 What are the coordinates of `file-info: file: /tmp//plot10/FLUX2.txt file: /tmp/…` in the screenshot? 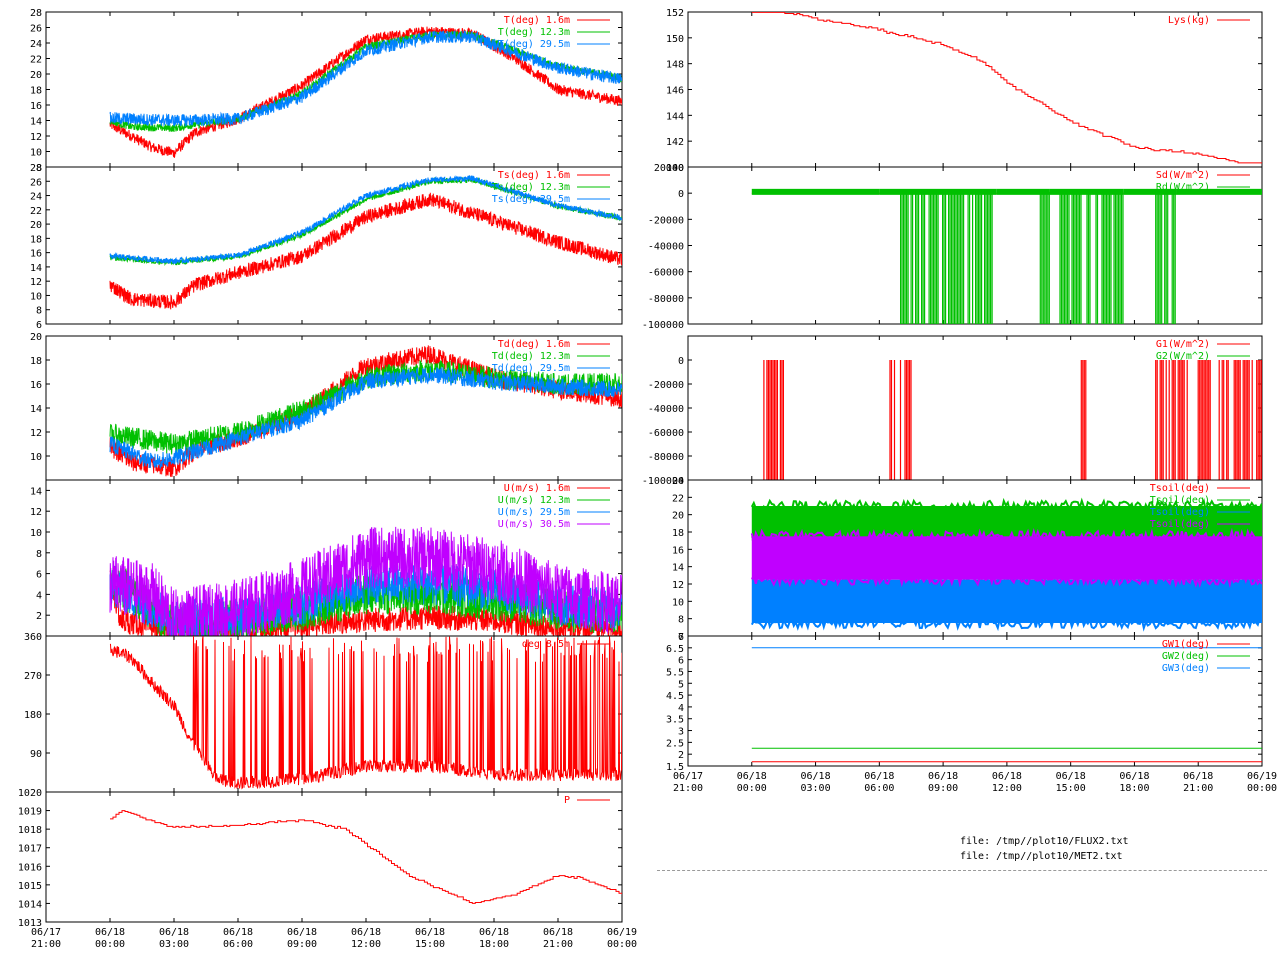 It's located at (1044, 849).